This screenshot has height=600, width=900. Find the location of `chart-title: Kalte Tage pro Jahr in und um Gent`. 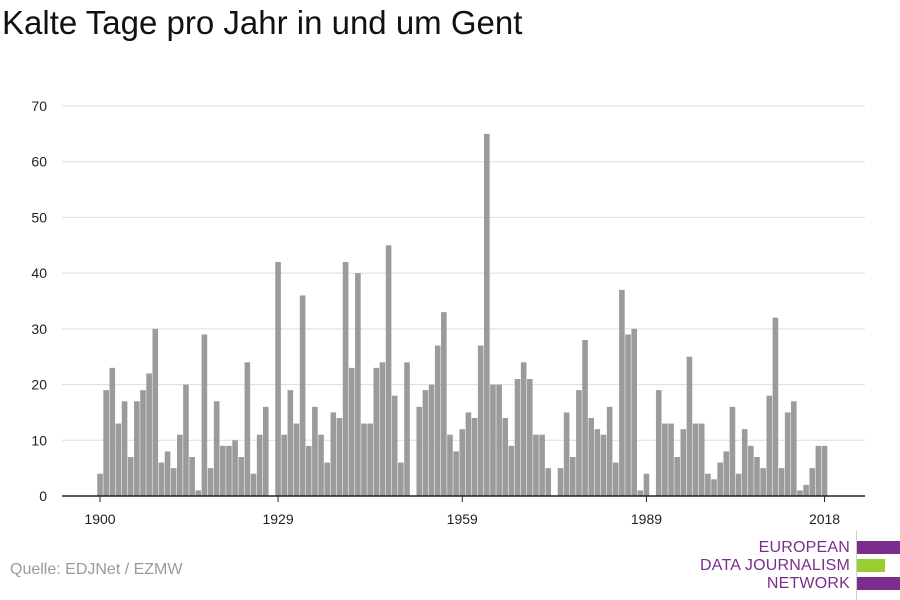

chart-title: Kalte Tage pro Jahr in und um Gent is located at coordinates (262, 22).